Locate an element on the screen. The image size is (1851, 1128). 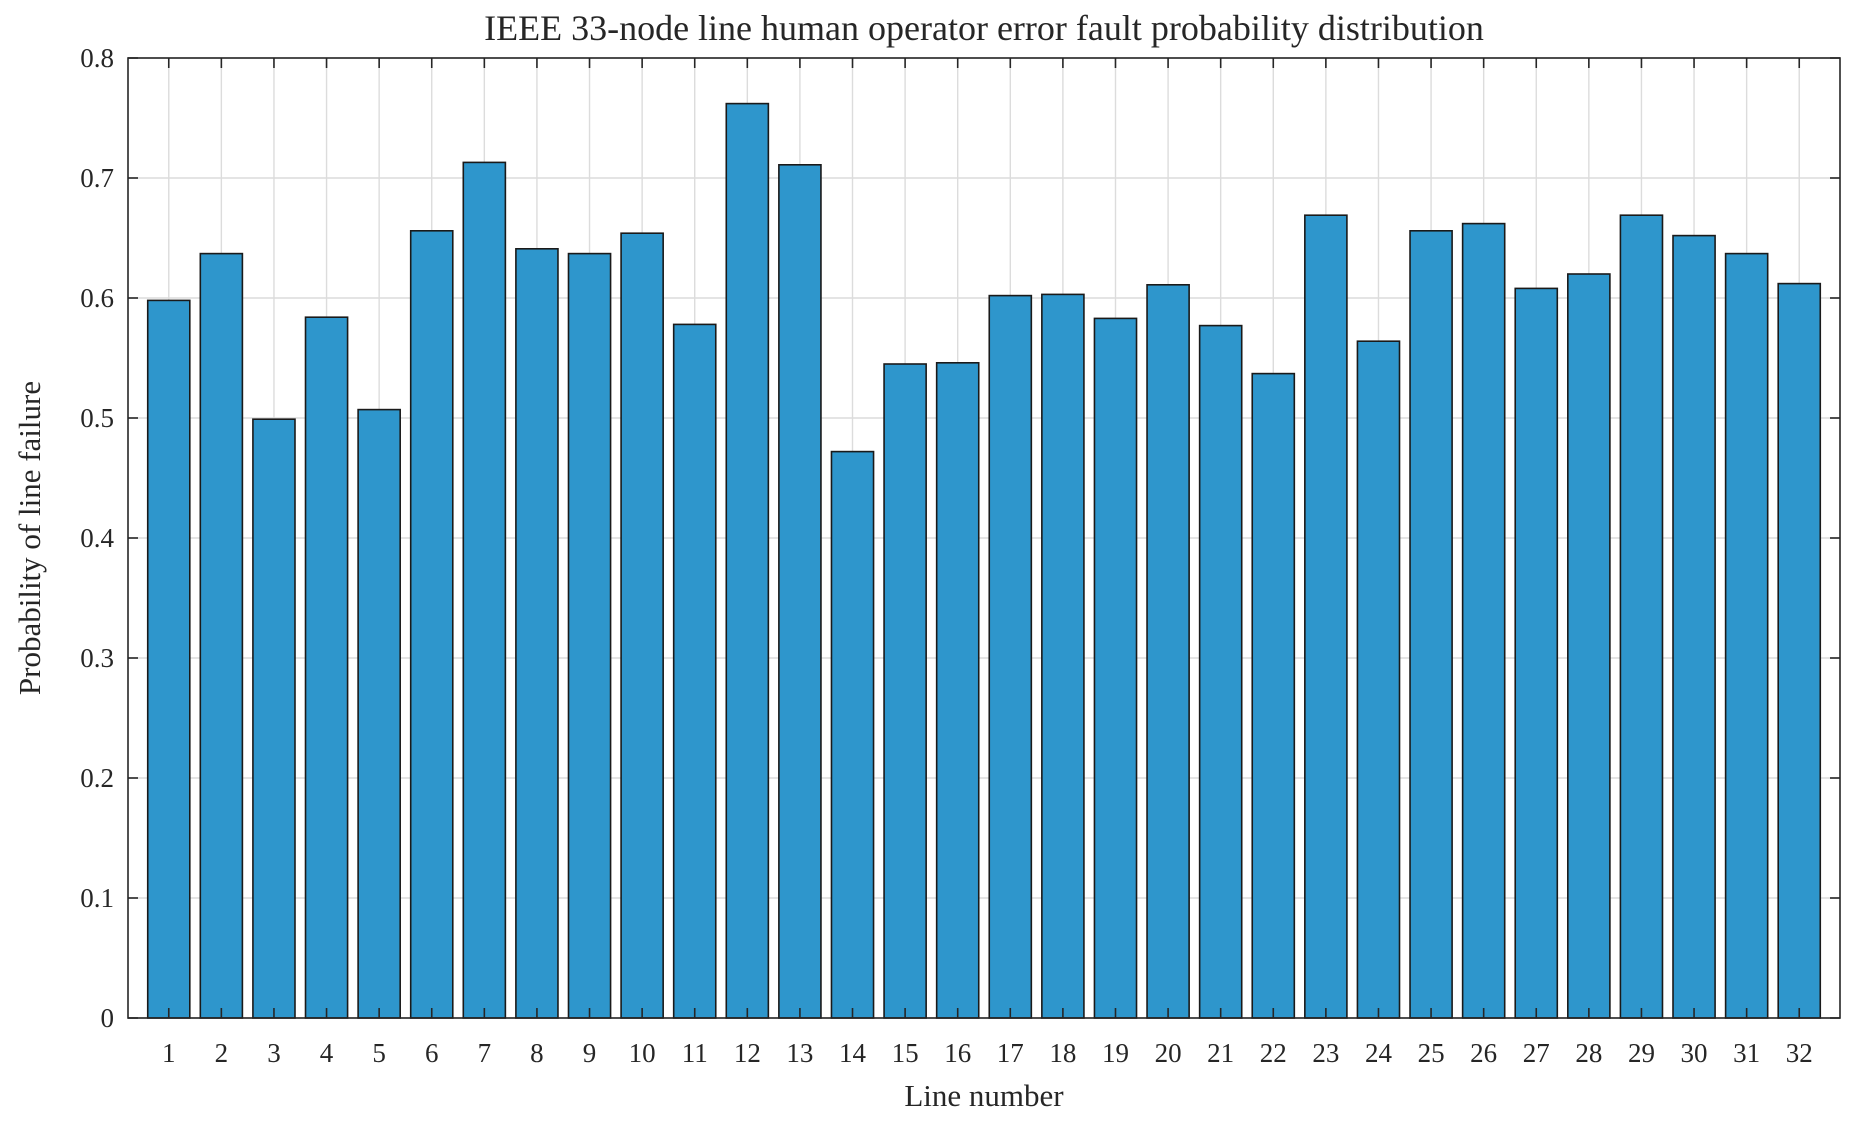
x-tick-label: 4 is located at coordinates (327, 1053).